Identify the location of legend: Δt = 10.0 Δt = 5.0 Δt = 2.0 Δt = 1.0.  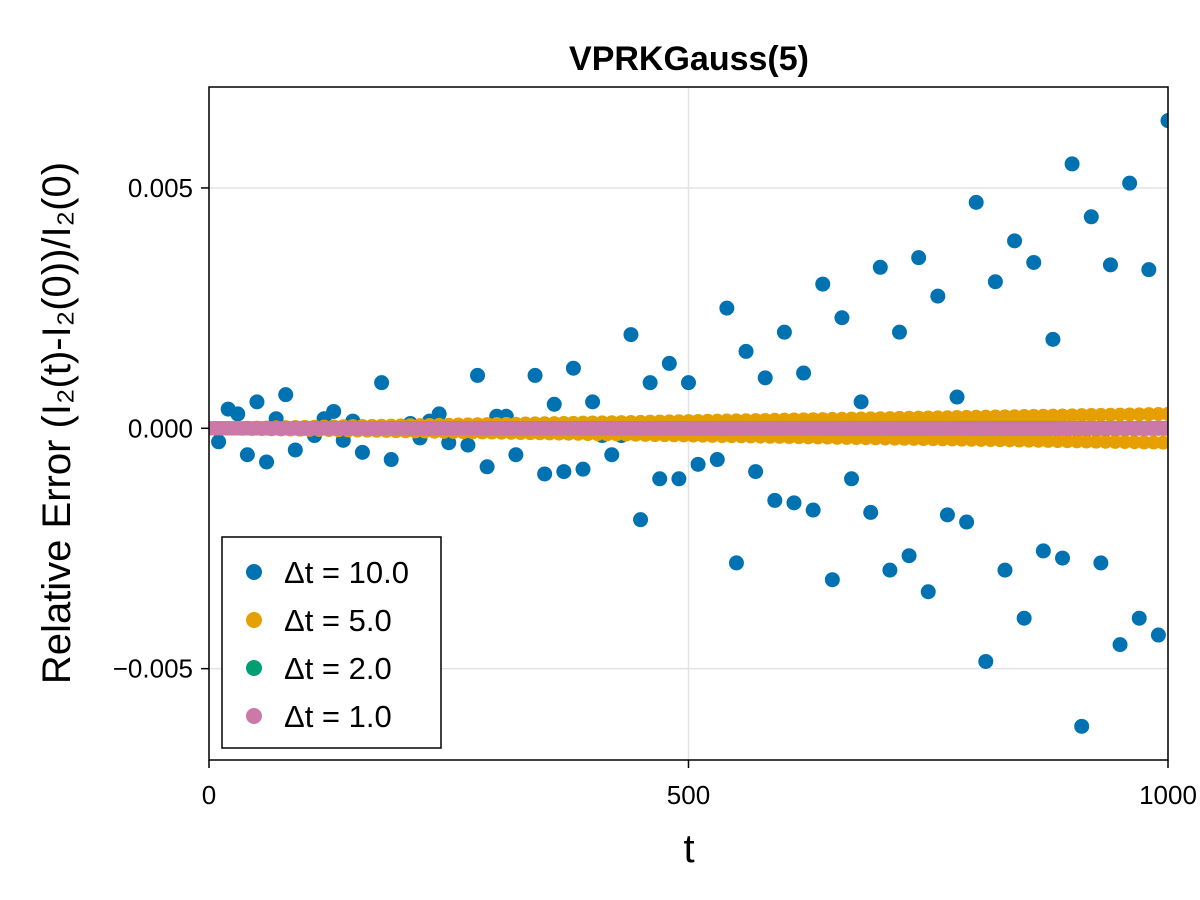
(331, 642).